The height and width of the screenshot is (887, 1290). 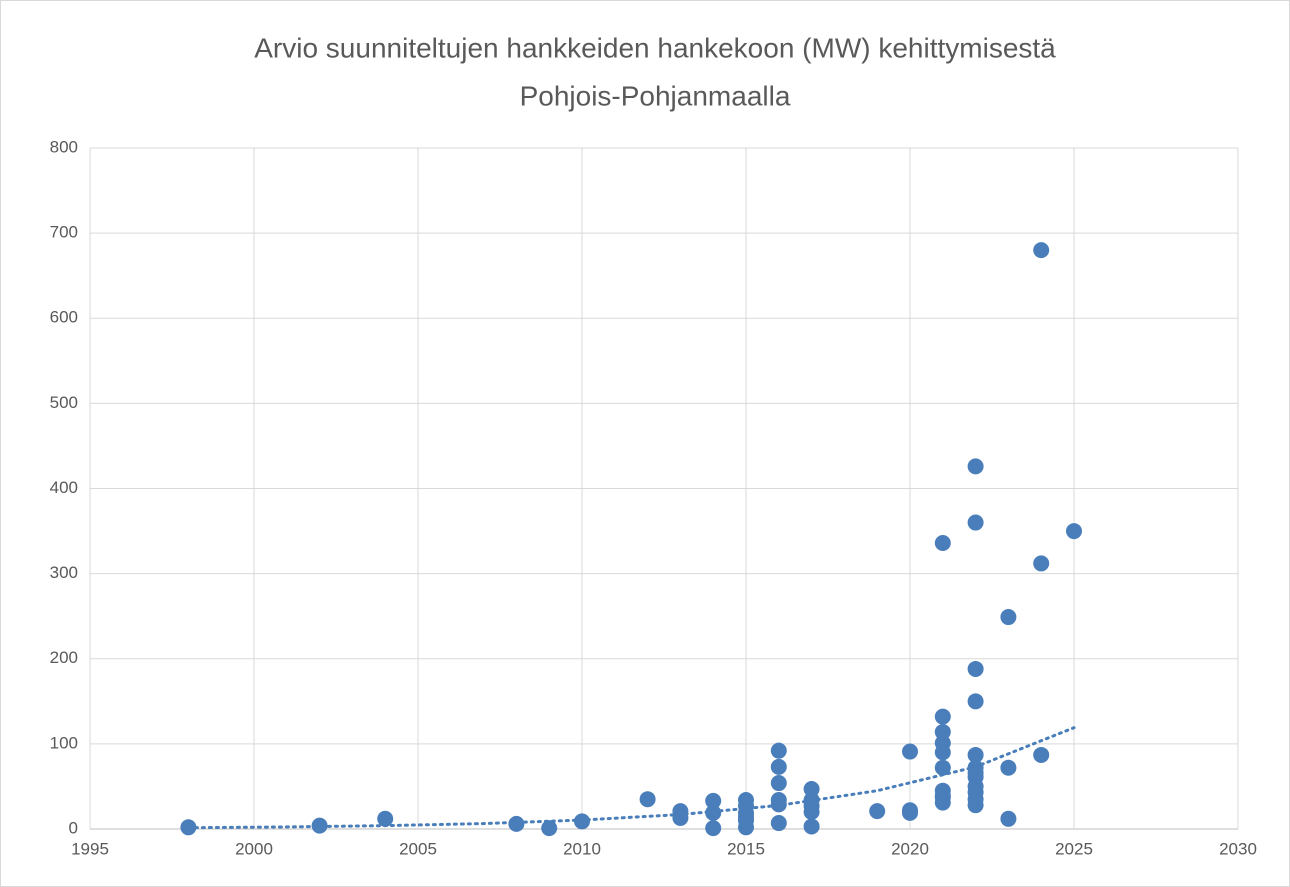 What do you see at coordinates (582, 848) in the screenshot?
I see `x-tick-label: 2010` at bounding box center [582, 848].